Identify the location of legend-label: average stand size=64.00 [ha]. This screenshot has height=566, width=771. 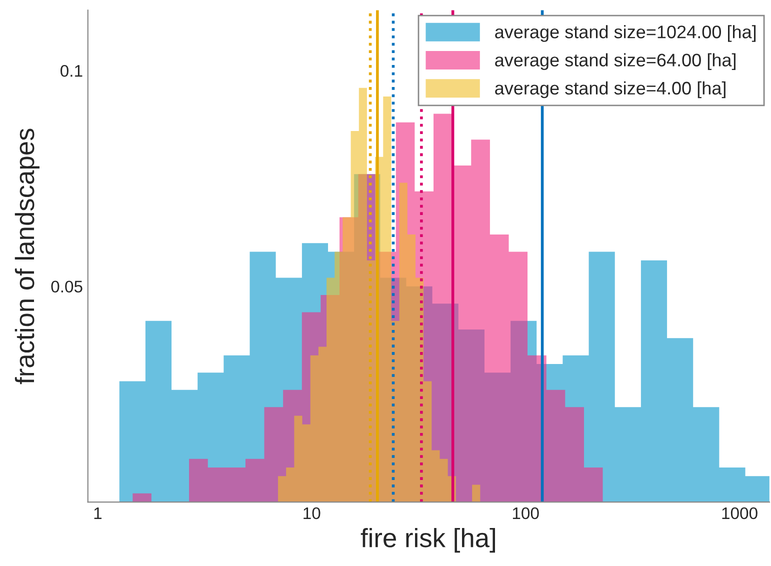
(615, 61).